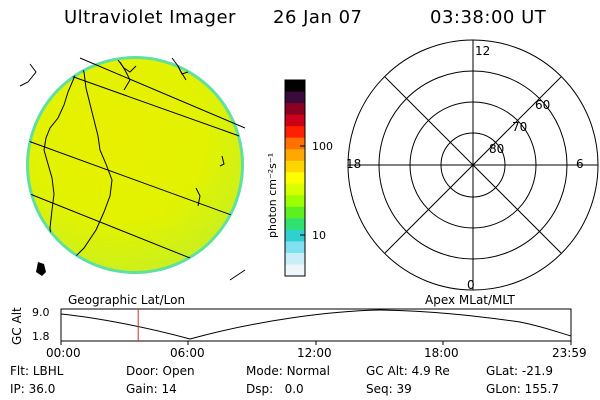 The image size is (600, 400). I want to click on altitude-y-tick: 1.8, so click(41, 336).